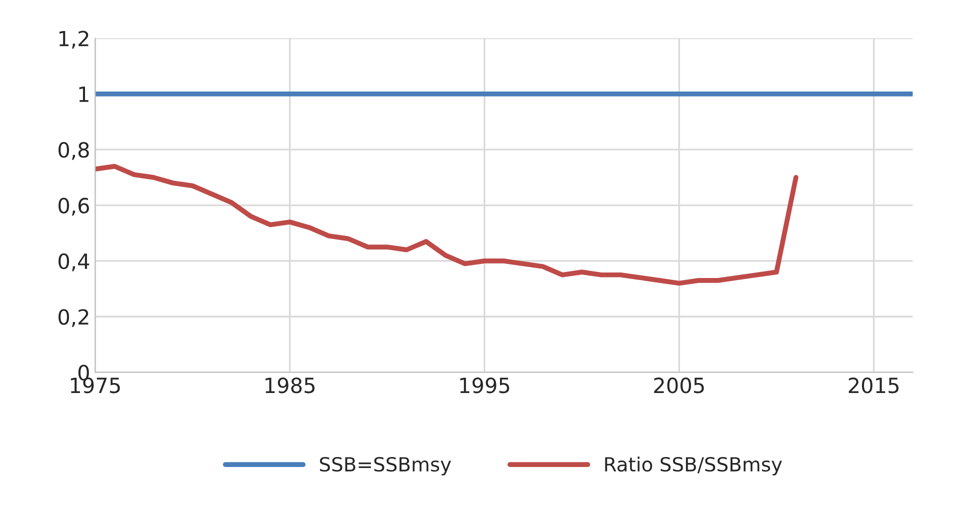 Image resolution: width=971 pixels, height=510 pixels. Describe the element at coordinates (73, 39) in the screenshot. I see `y-tick-label: 1,2` at that location.